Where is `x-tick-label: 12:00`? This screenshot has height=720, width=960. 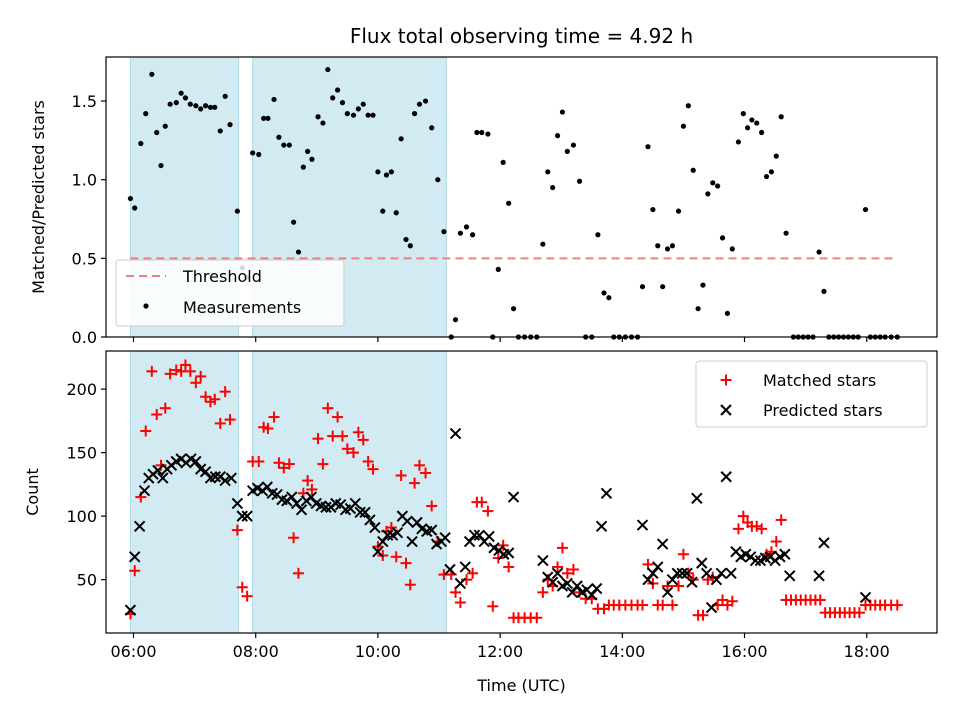
x-tick-label: 12:00 is located at coordinates (500, 651).